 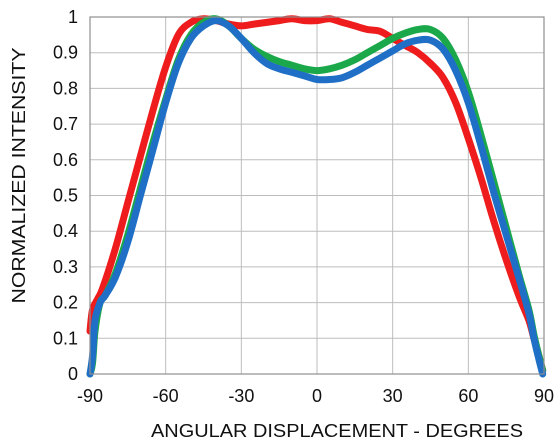 I want to click on x-tick-label: -60, so click(x=166, y=396).